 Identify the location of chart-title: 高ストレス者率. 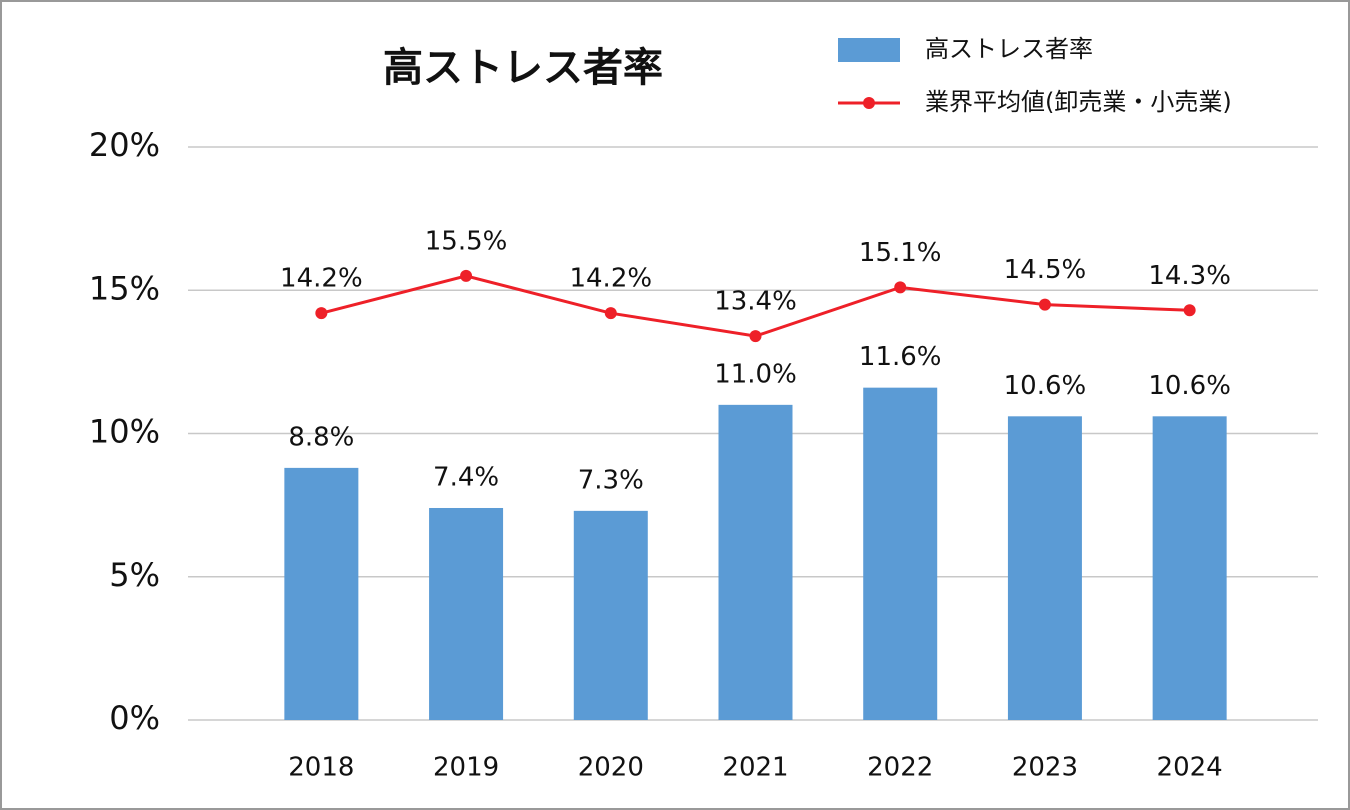
(523, 68).